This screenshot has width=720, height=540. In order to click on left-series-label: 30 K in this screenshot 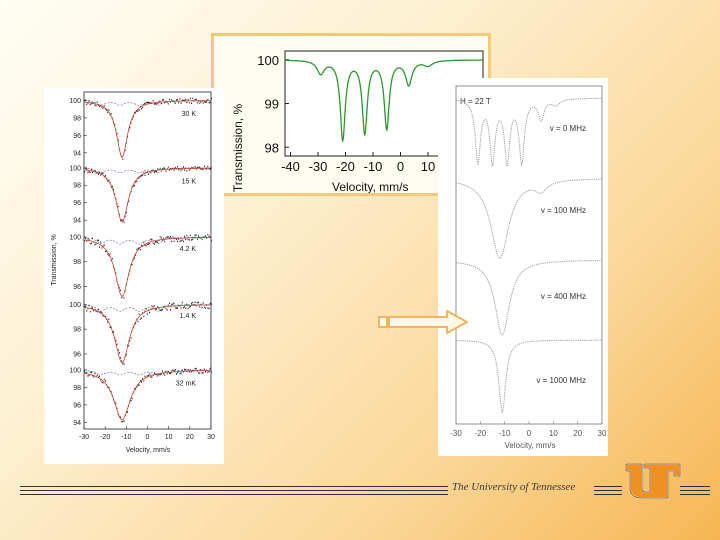, I will do `click(189, 114)`.